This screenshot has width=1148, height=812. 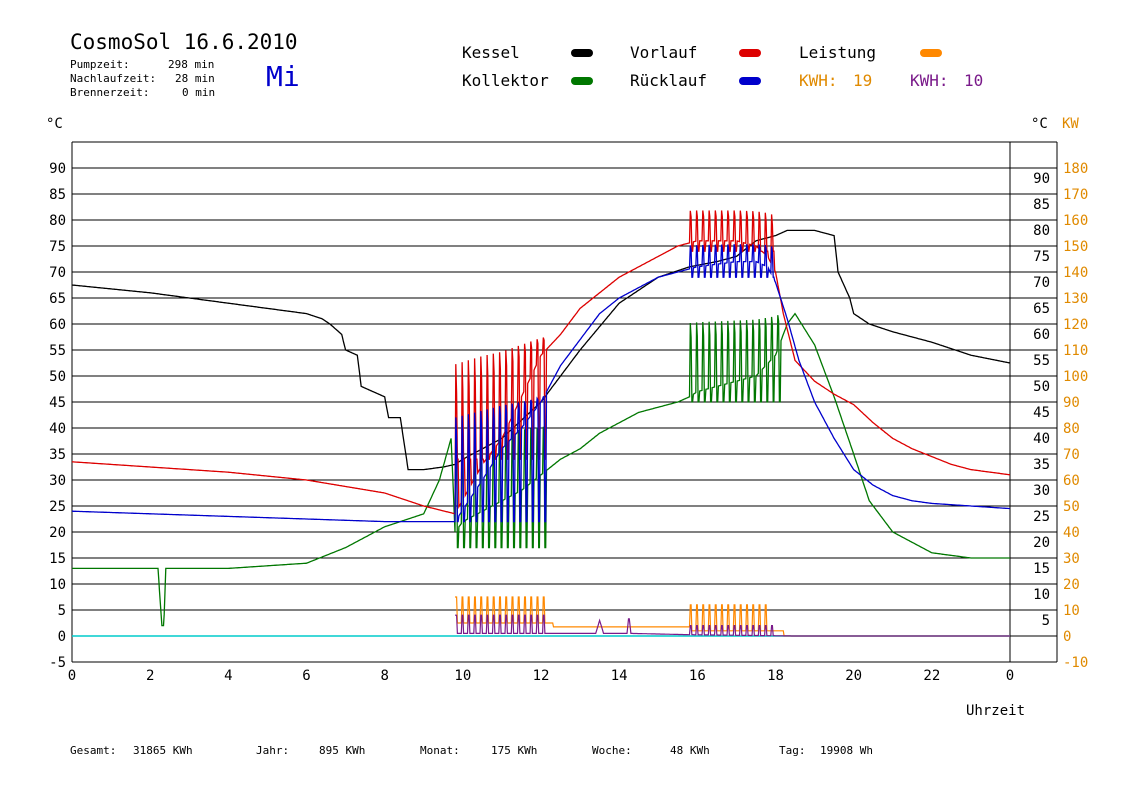 I want to click on kw-axis-label: KW, so click(x=1070, y=124).